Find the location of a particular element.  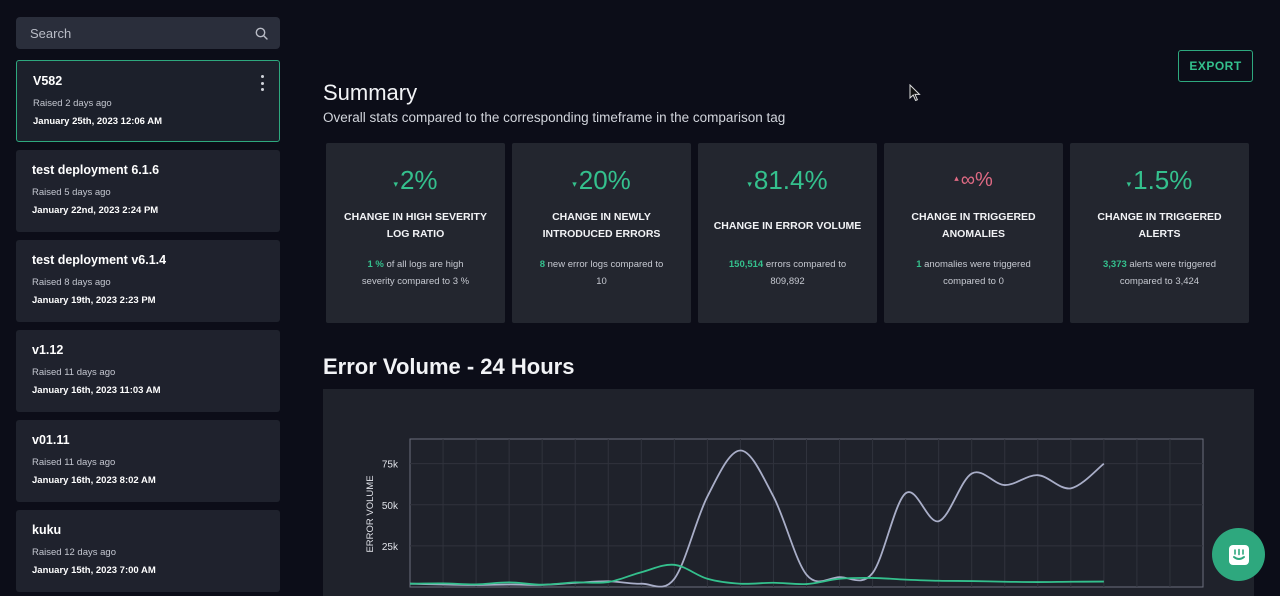

search-input is located at coordinates (130, 33).